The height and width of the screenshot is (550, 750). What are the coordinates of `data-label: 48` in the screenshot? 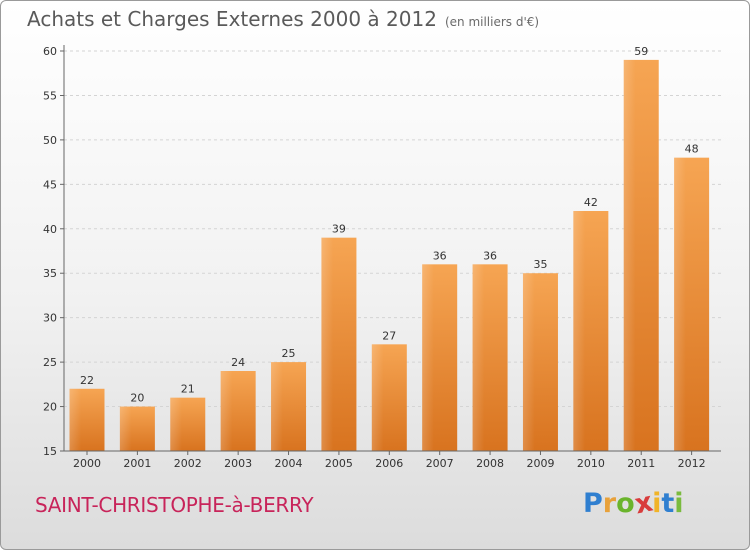 It's located at (692, 149).